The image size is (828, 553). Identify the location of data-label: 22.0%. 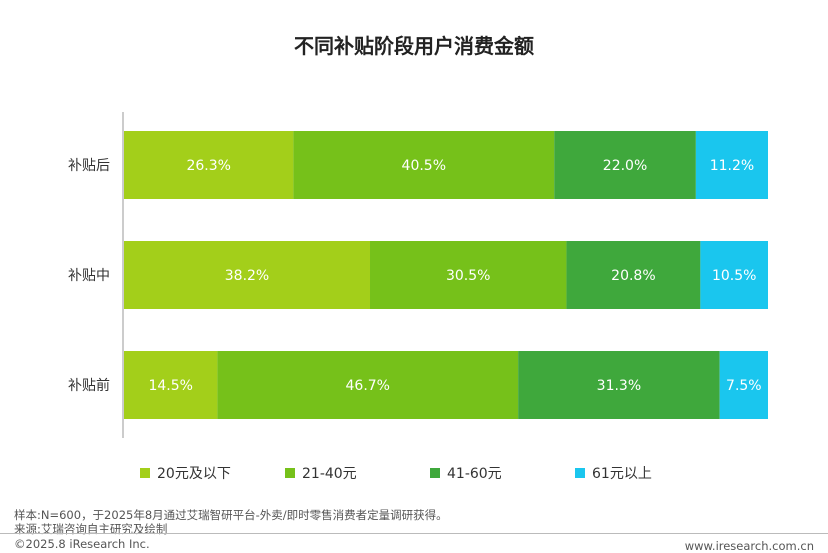
(625, 166).